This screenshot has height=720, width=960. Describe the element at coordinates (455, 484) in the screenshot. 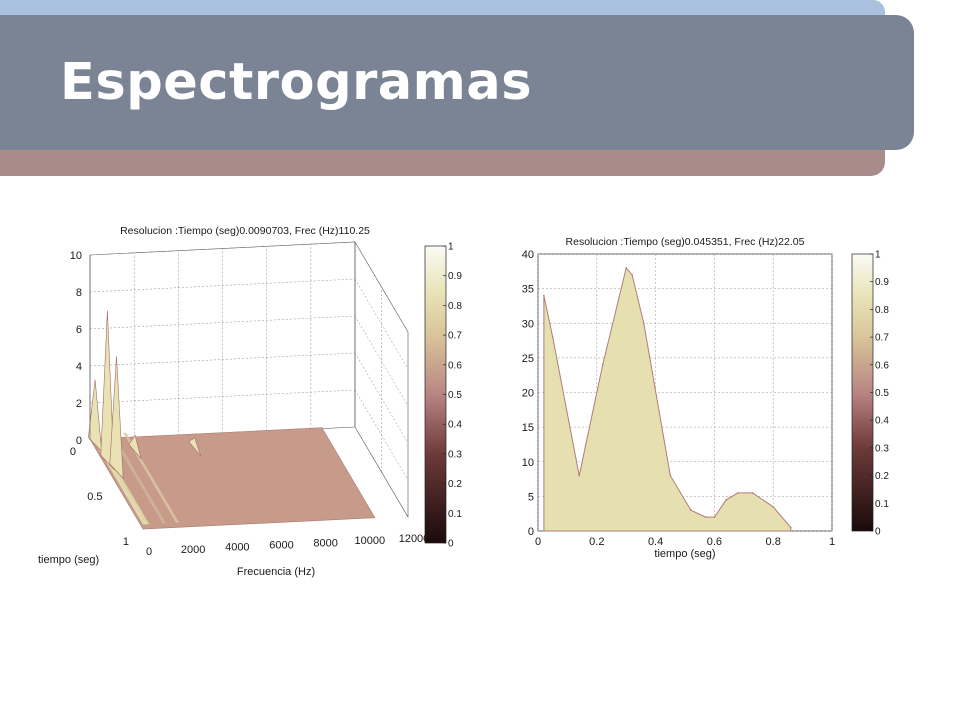

I see `chart1-colorbar-tick-label: 0.2` at that location.